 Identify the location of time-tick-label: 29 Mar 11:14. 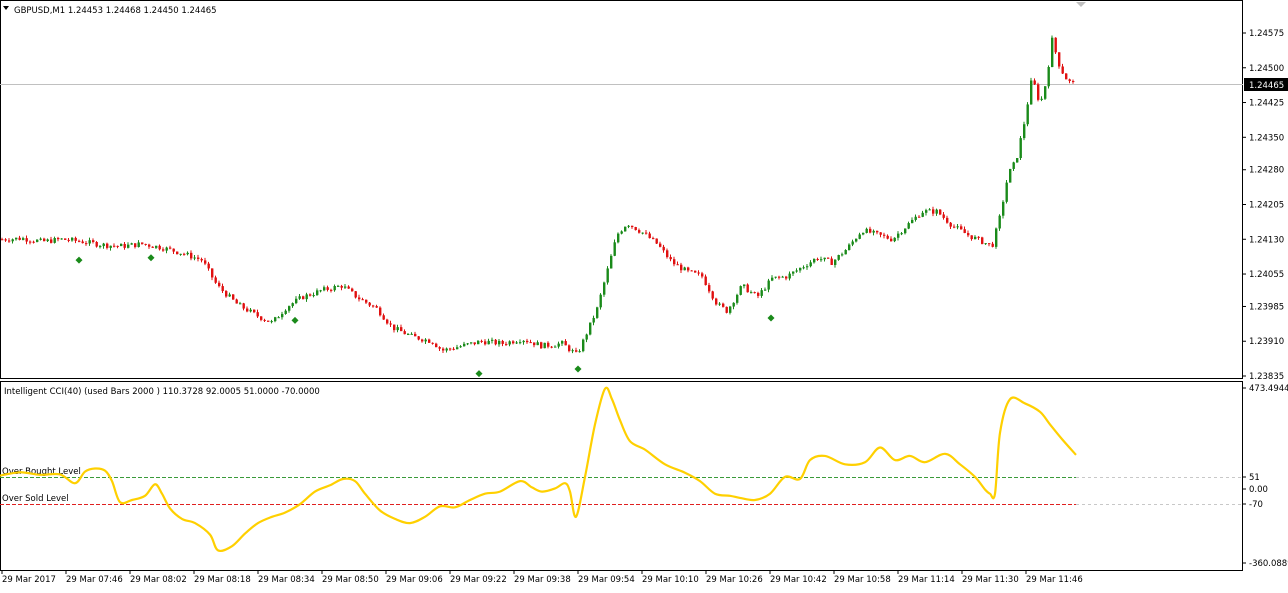
(926, 580).